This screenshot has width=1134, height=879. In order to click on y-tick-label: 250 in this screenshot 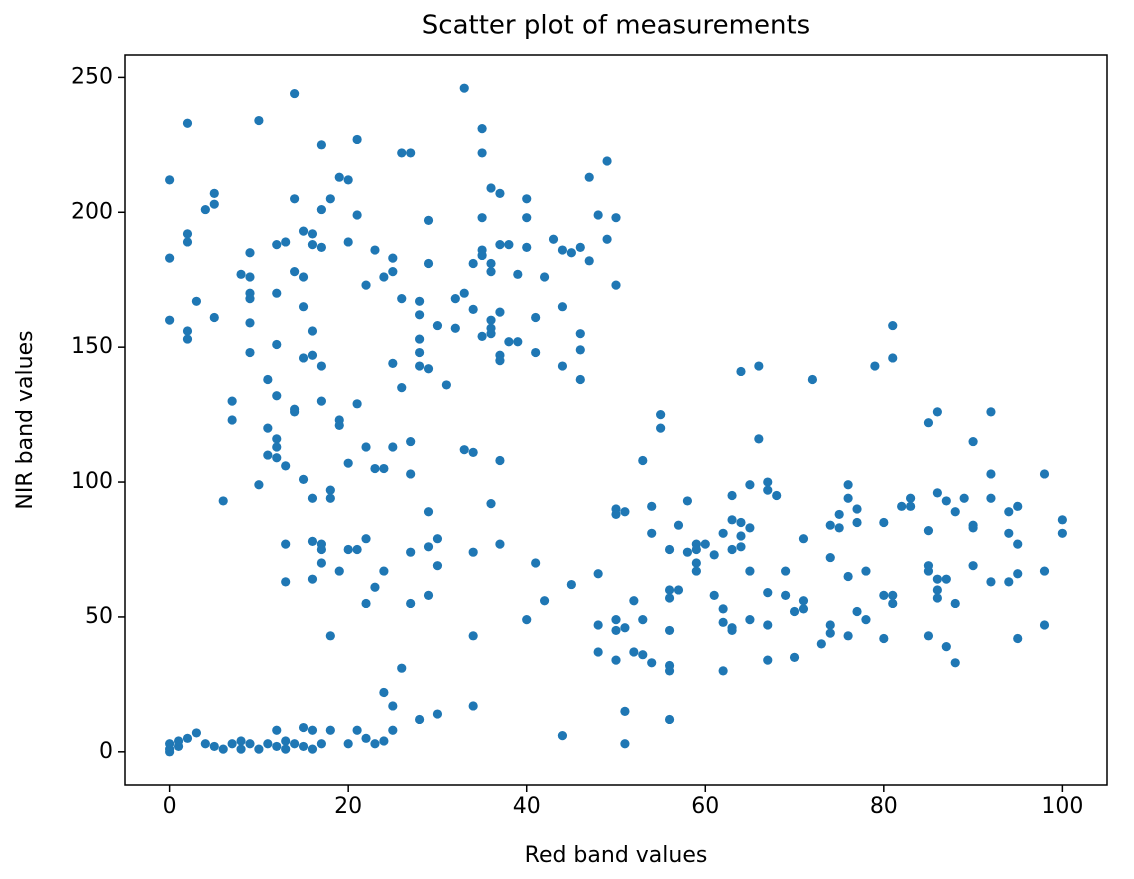, I will do `click(92, 76)`.